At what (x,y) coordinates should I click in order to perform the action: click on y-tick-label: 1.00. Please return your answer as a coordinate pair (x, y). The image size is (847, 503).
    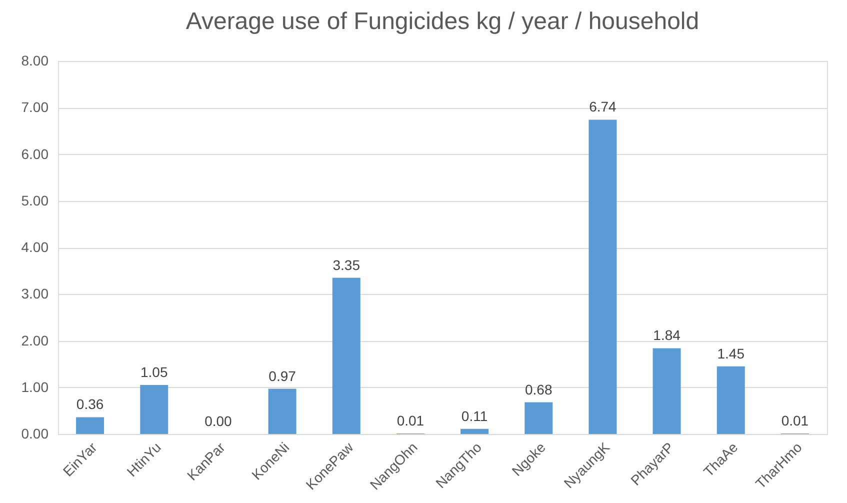
    Looking at the image, I should click on (35, 386).